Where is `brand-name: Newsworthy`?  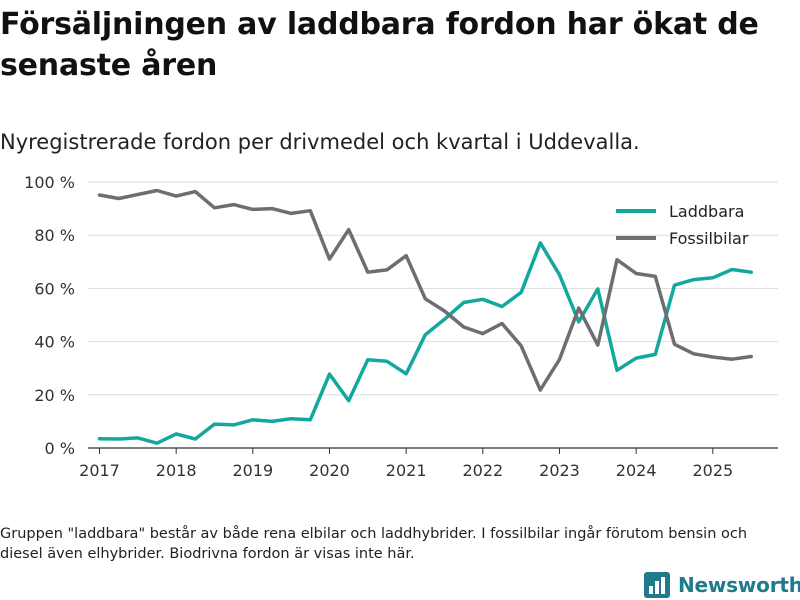
brand-name: Newsworthy is located at coordinates (739, 585).